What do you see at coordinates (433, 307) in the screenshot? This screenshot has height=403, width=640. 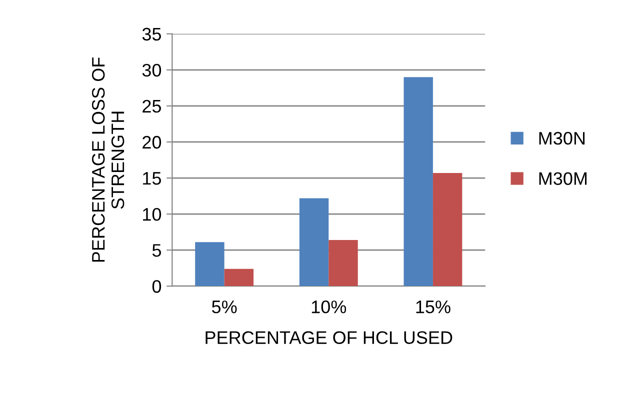 I see `x-tick-label: 15%` at bounding box center [433, 307].